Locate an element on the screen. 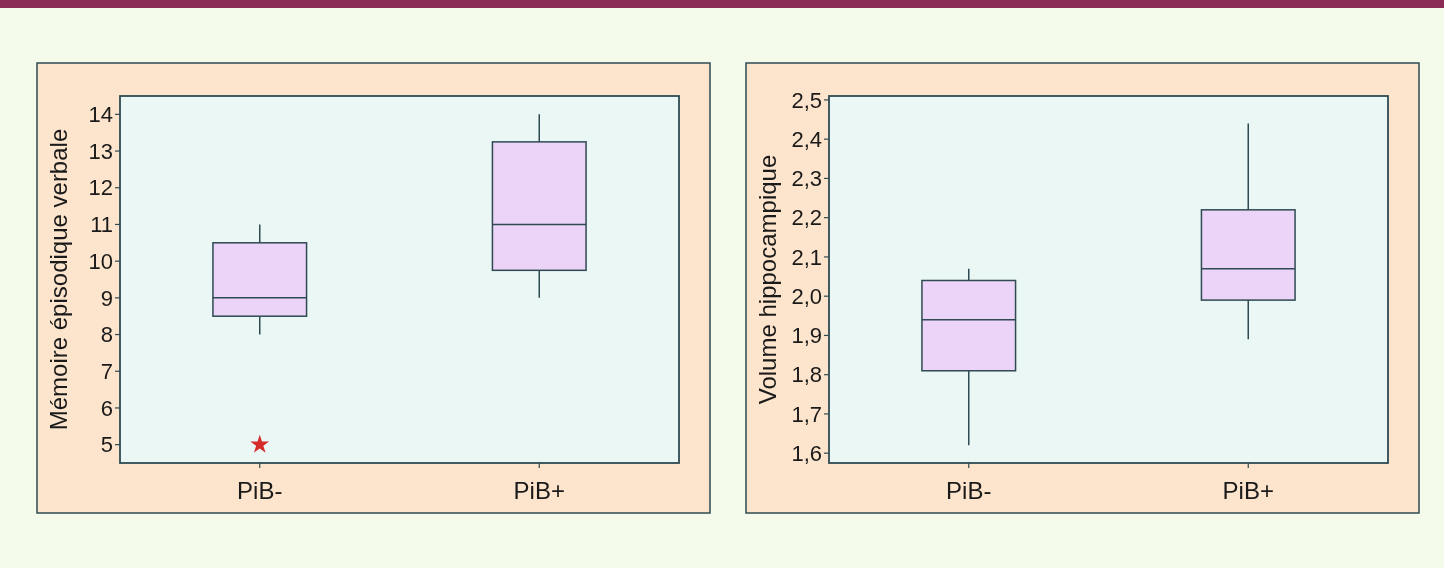  y-tick-label: 6 is located at coordinates (106, 408).